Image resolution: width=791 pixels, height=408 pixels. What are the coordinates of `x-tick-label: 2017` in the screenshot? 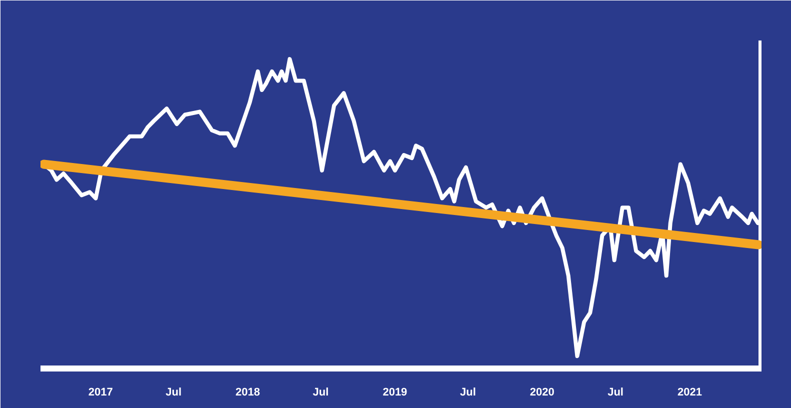 It's located at (100, 392).